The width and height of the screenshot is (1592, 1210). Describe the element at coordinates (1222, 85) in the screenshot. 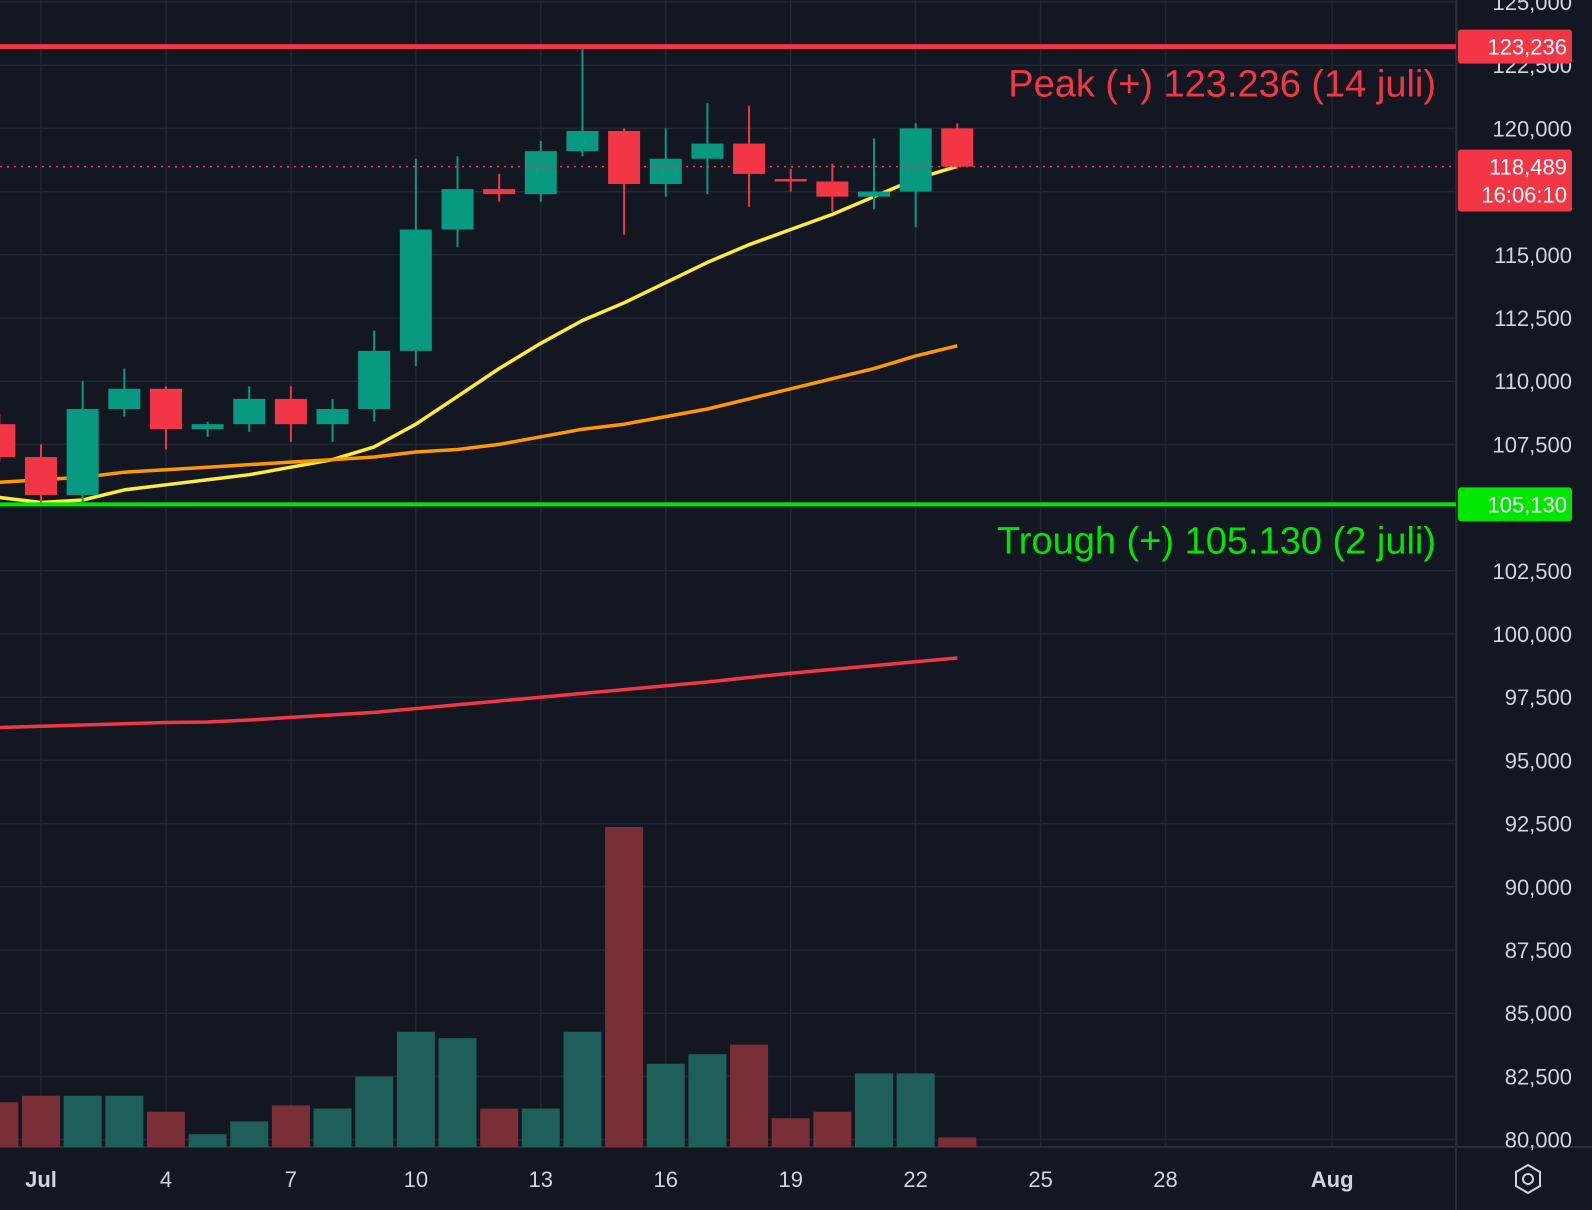

I see `peak-label: Peak (+) 123.236 (14 juli)` at that location.